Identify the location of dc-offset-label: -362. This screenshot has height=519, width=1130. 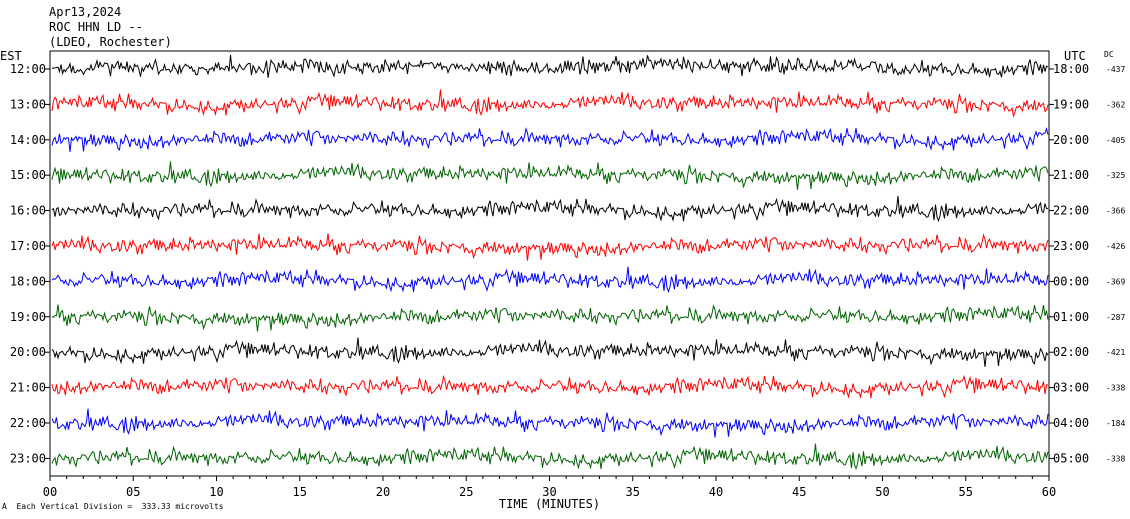
(1115, 104).